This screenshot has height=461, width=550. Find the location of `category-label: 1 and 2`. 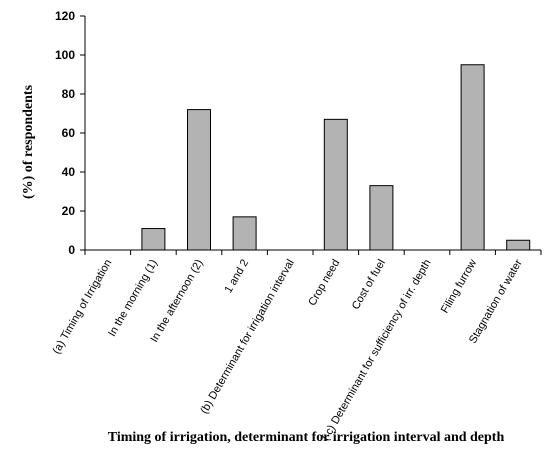

category-label: 1 and 2 is located at coordinates (236, 277).